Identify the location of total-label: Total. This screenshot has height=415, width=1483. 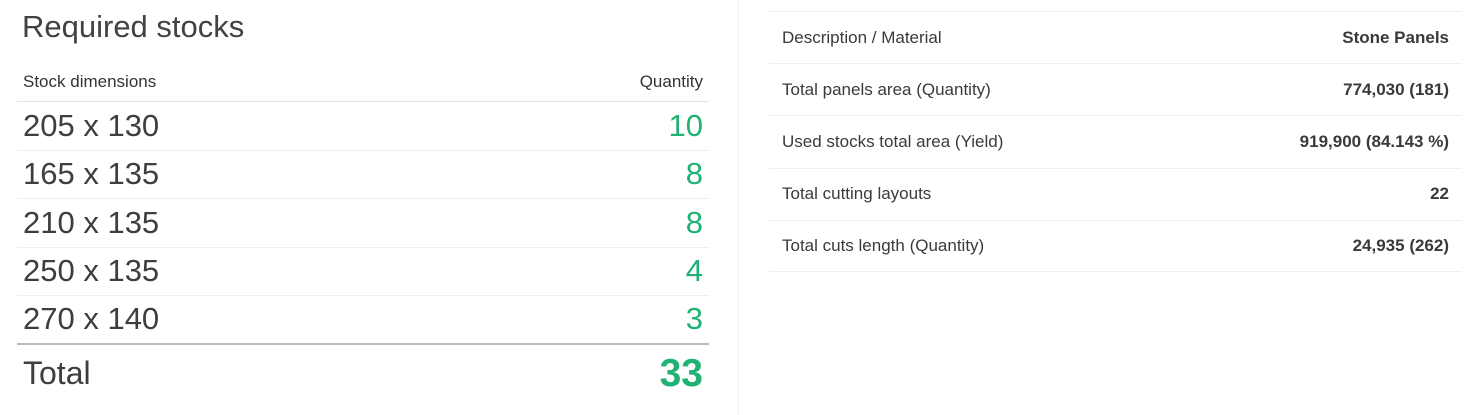
(57, 373).